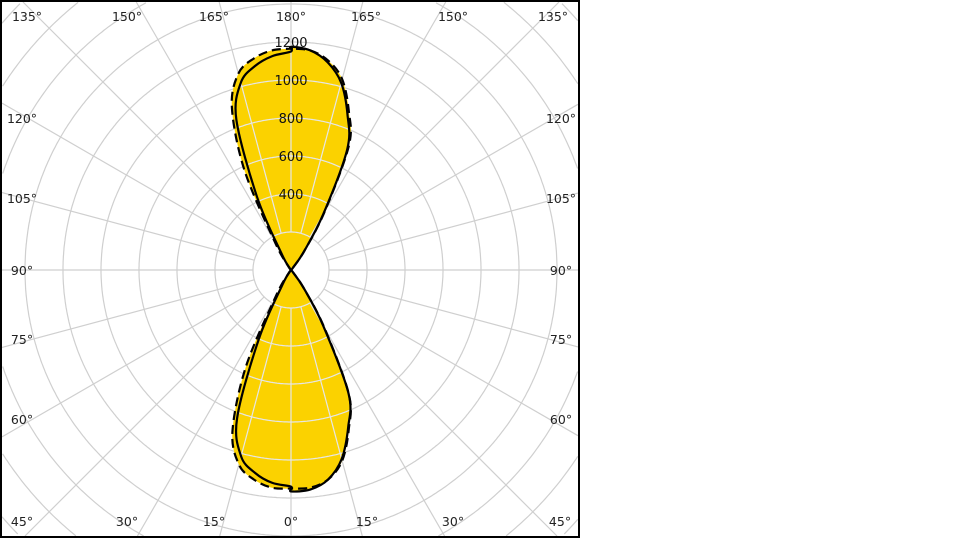 This screenshot has width=960, height=540. What do you see at coordinates (22, 198) in the screenshot?
I see `angle-label-left: 105°` at bounding box center [22, 198].